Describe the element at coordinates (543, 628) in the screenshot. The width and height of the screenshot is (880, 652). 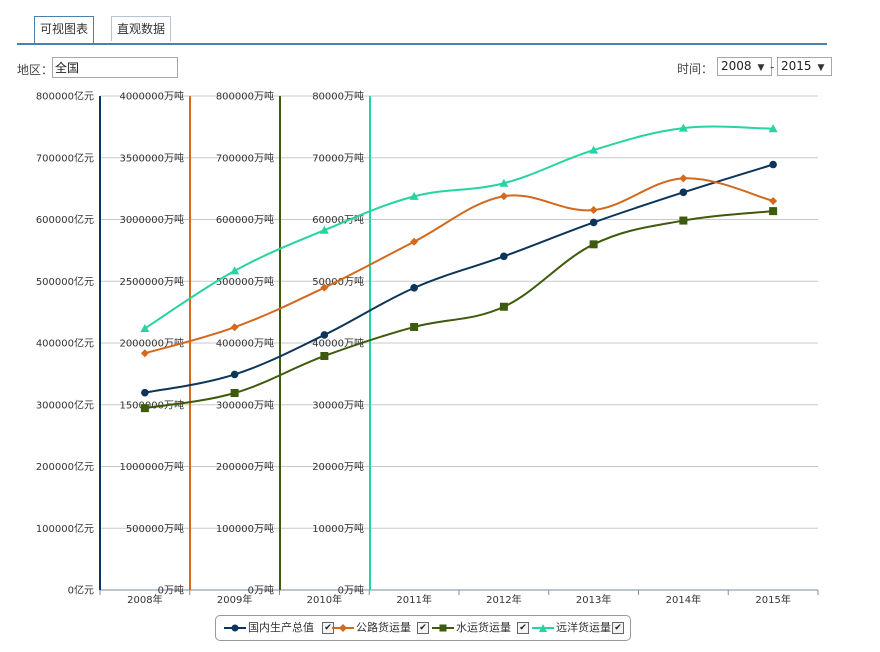
I see `triangle-marker-icon` at that location.